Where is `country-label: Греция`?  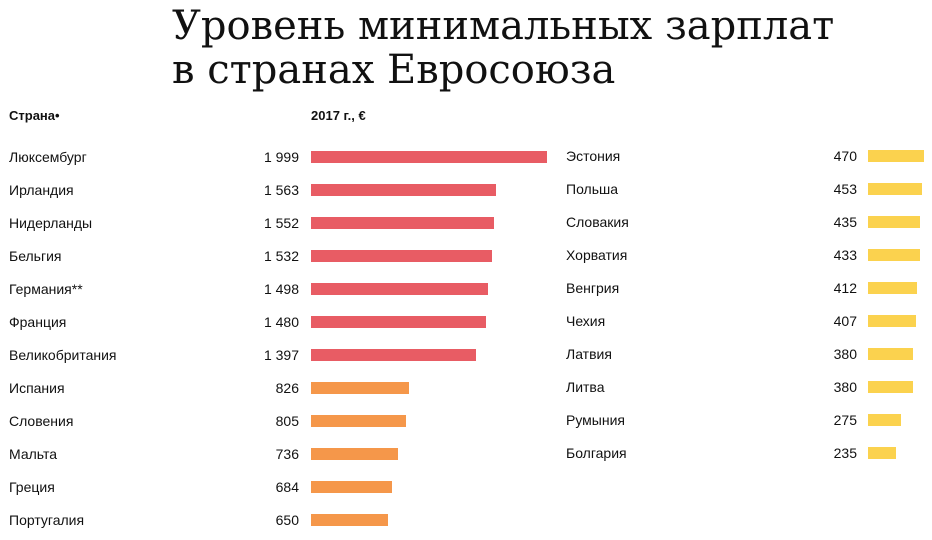
country-label: Греция is located at coordinates (32, 487).